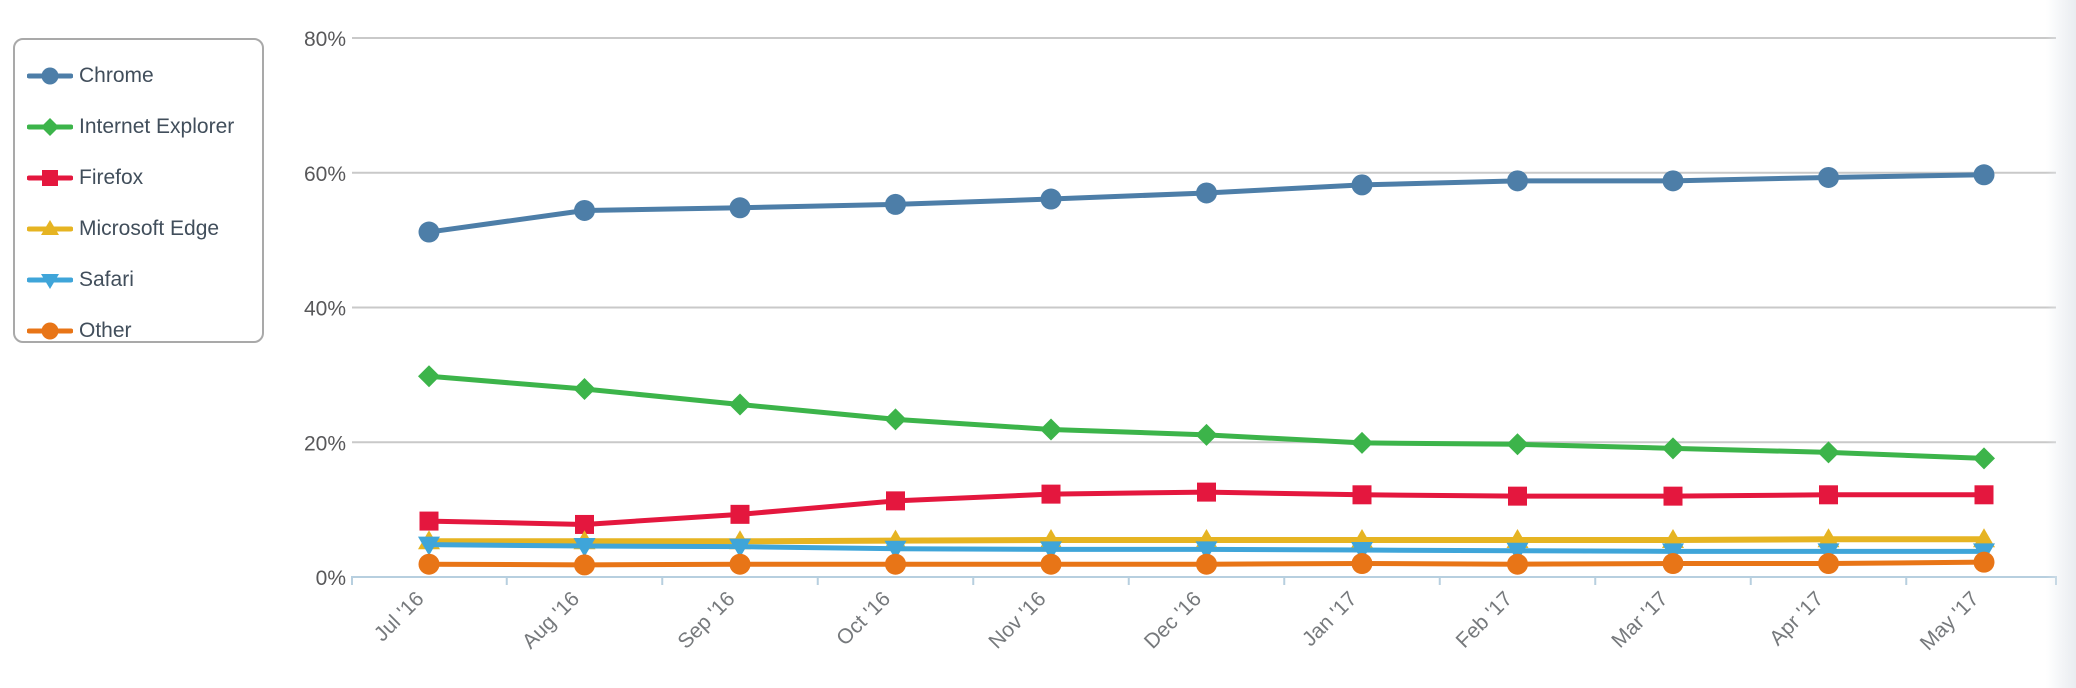  What do you see at coordinates (1796, 618) in the screenshot?
I see `x-axis-label-10: Apr '17` at bounding box center [1796, 618].